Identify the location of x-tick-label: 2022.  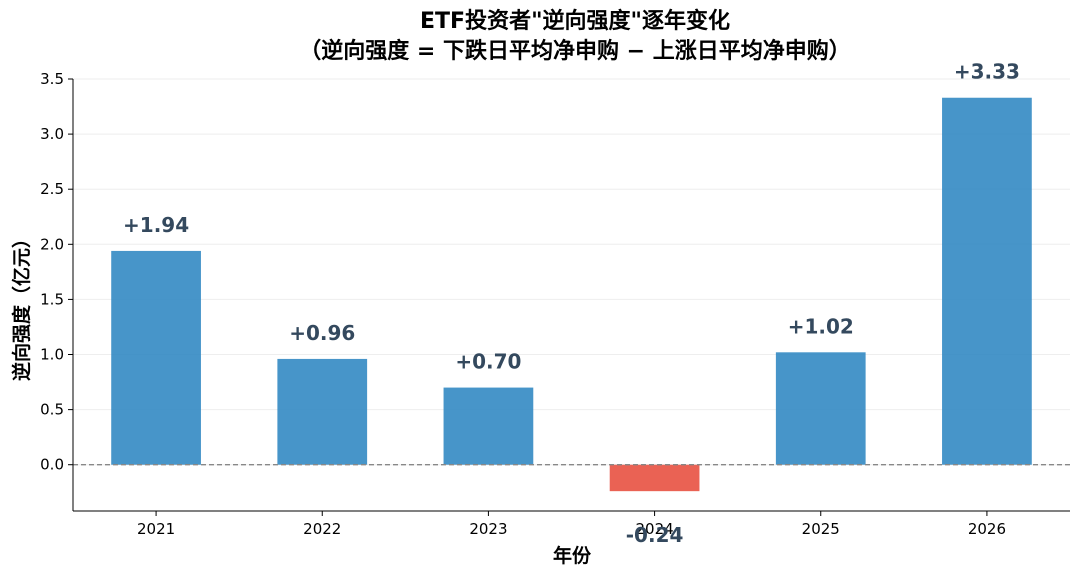
(322, 529).